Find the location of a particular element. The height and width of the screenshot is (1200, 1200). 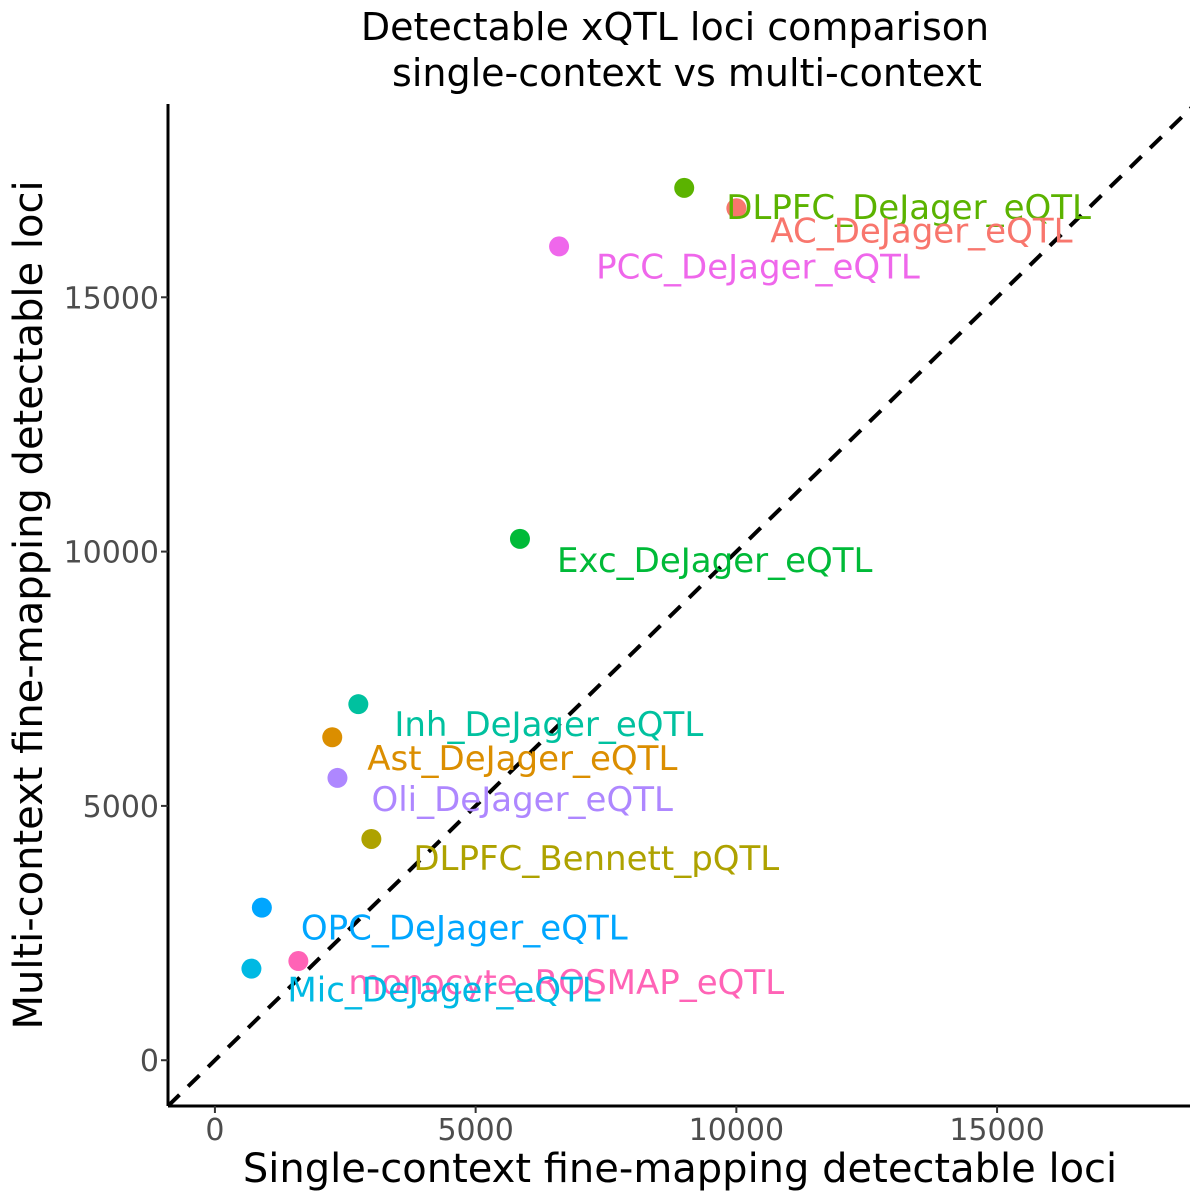

label-opc-dejager-eqtl: OPC_DeJager_eQTL is located at coordinates (464, 929).